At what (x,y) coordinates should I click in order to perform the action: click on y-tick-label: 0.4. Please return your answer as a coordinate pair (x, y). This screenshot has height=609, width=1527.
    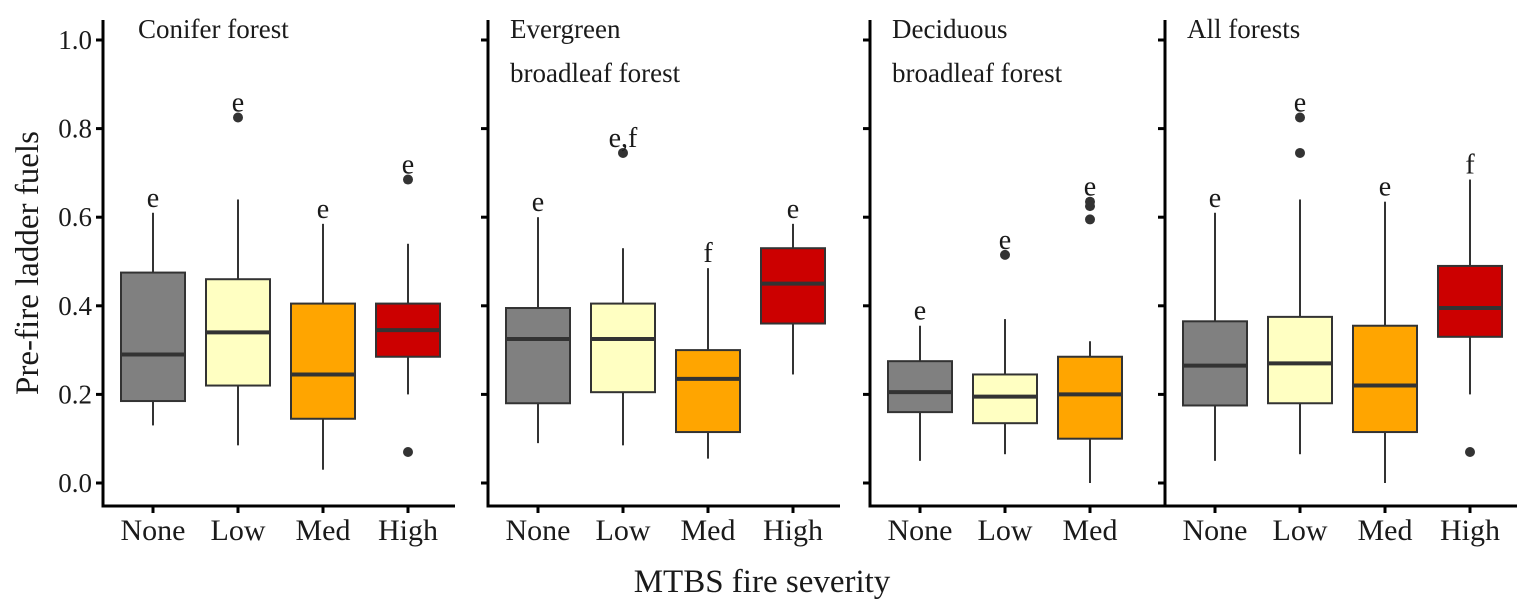
    Looking at the image, I should click on (75, 306).